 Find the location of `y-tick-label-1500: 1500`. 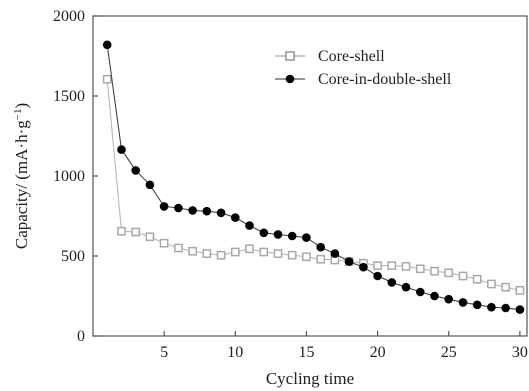

y-tick-label-1500: 1500 is located at coordinates (69, 96).